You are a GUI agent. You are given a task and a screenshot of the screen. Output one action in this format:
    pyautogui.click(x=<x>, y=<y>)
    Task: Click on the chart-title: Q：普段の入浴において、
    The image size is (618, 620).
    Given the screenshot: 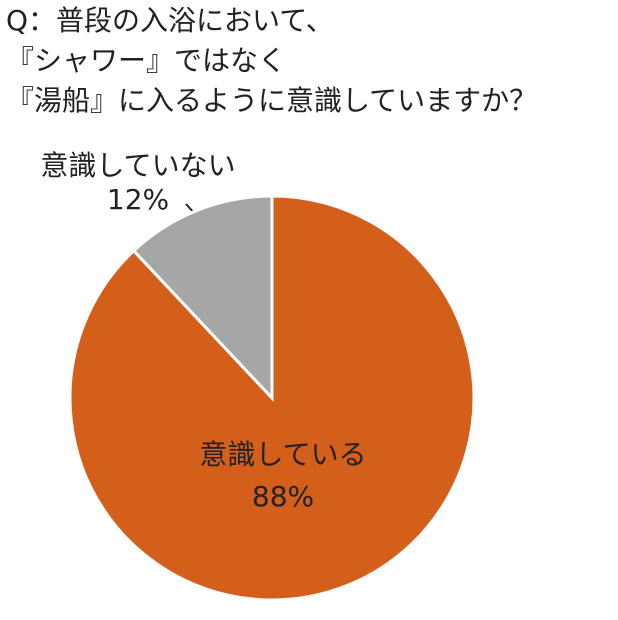 What is the action you would take?
    pyautogui.click(x=170, y=20)
    